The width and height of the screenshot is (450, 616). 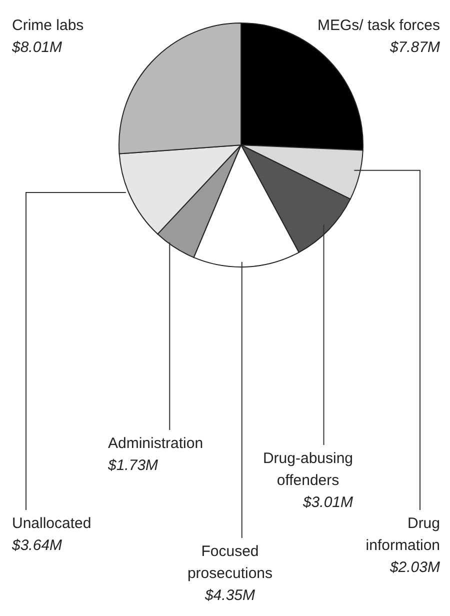 What do you see at coordinates (230, 562) in the screenshot?
I see `slice-label: Focused prosecutions` at bounding box center [230, 562].